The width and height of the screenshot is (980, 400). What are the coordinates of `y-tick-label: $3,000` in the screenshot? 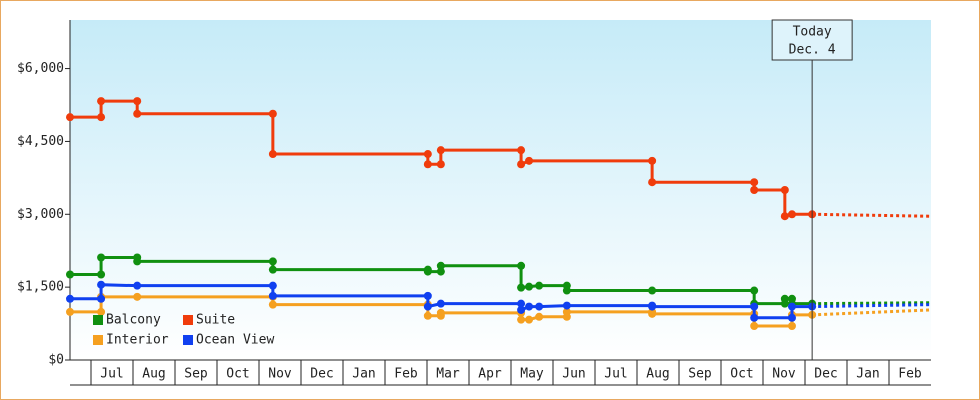 It's located at (40, 214).